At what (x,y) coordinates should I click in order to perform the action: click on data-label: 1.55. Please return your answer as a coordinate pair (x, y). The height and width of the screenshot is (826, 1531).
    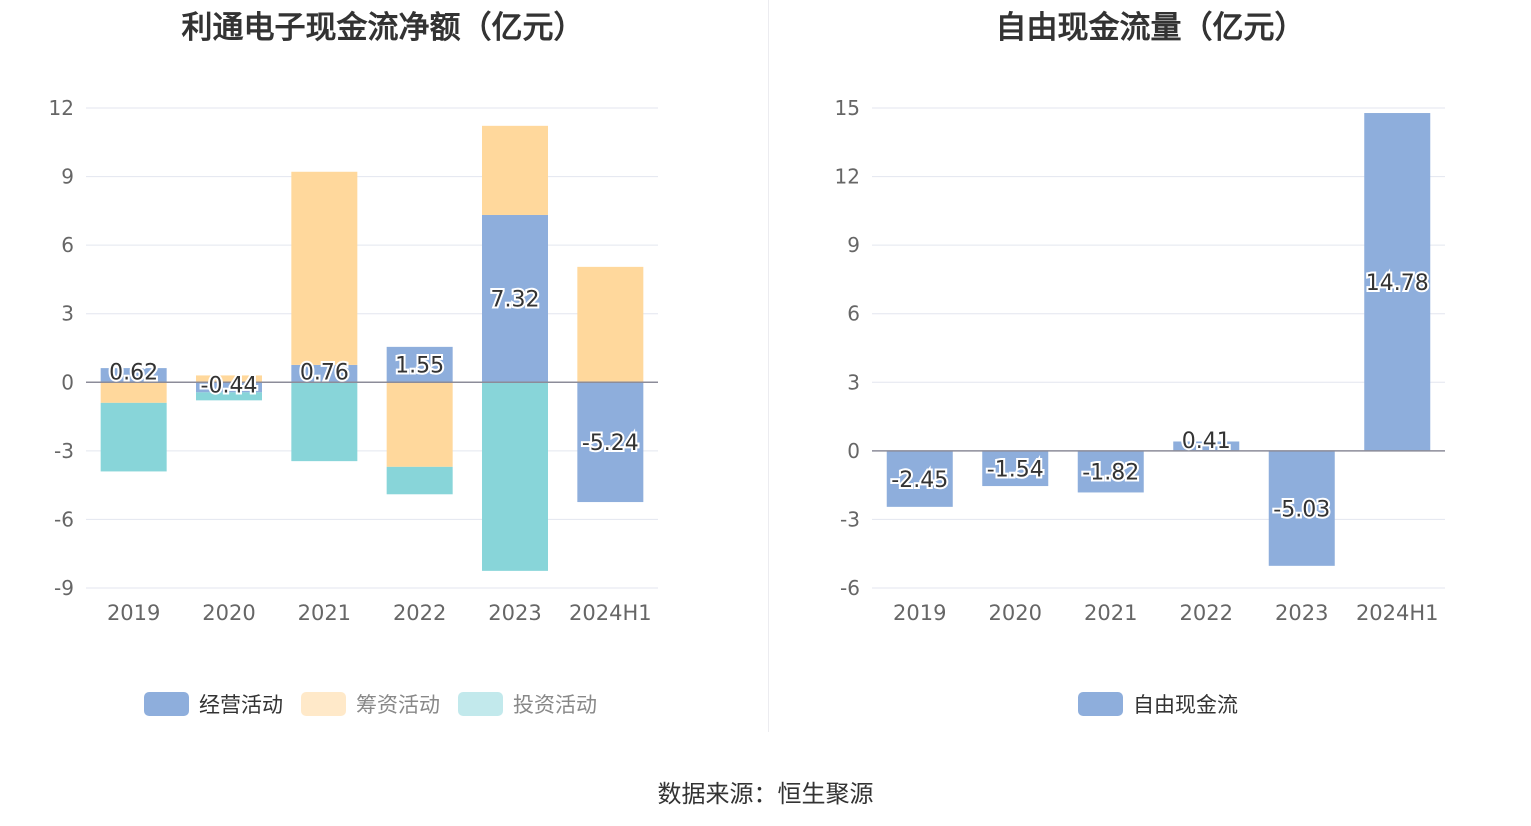
    Looking at the image, I should click on (419, 366).